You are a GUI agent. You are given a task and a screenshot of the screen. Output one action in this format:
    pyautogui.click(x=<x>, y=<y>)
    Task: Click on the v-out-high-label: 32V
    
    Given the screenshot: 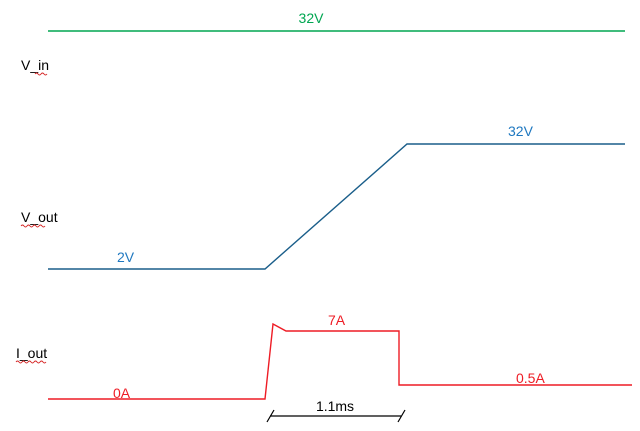 What is the action you would take?
    pyautogui.click(x=521, y=131)
    